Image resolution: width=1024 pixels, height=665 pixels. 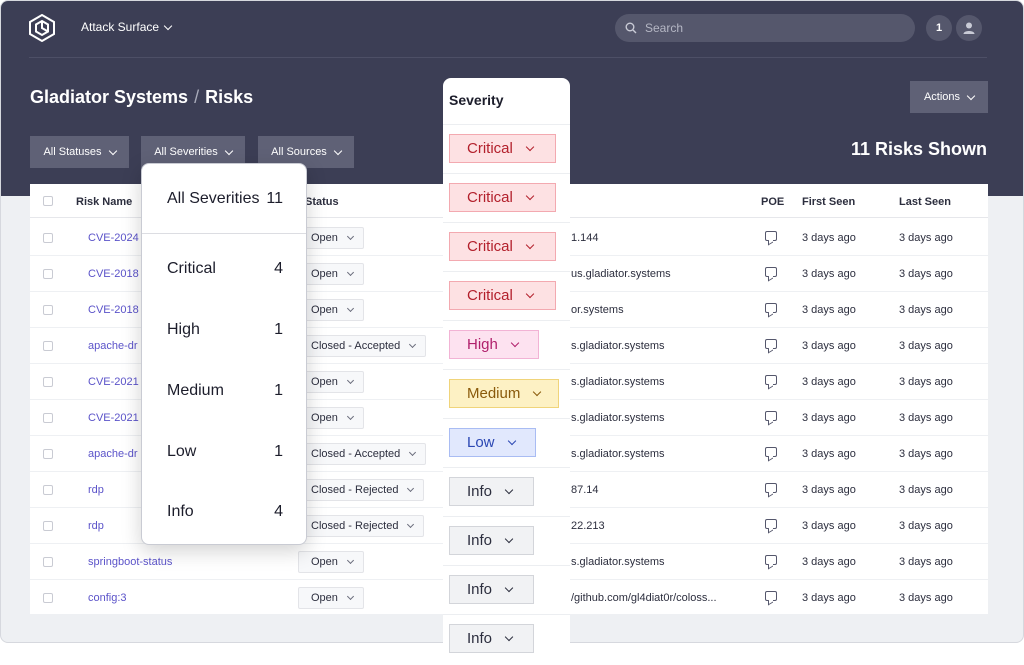 I want to click on severity-option: Critical 4, so click(x=225, y=269).